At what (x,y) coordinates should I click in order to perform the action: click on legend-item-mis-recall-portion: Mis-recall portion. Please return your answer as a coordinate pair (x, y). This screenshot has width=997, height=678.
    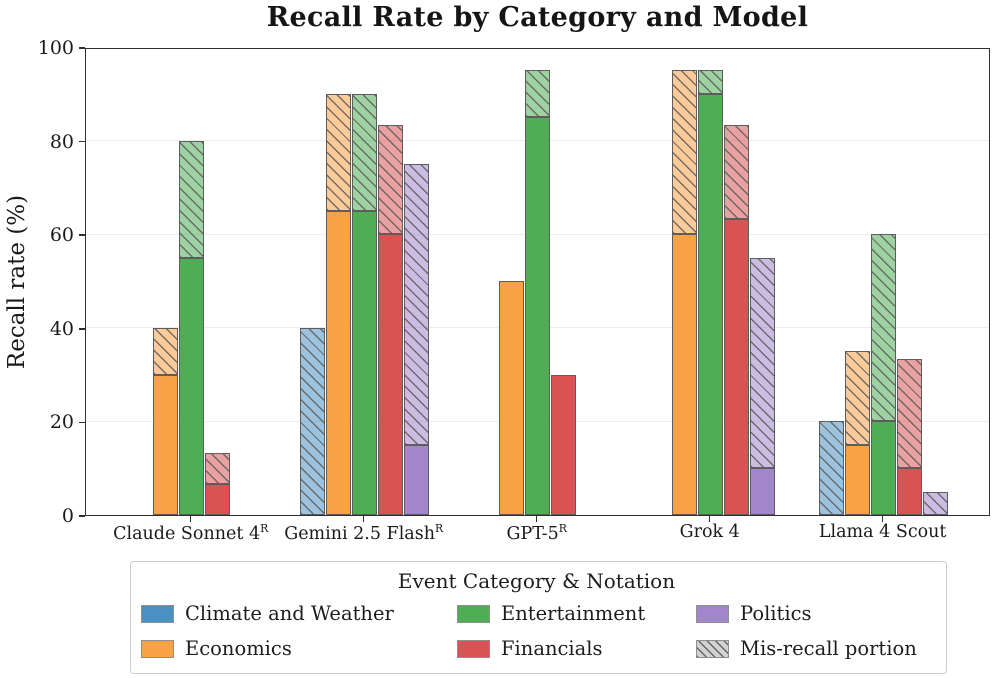
    Looking at the image, I should click on (814, 648).